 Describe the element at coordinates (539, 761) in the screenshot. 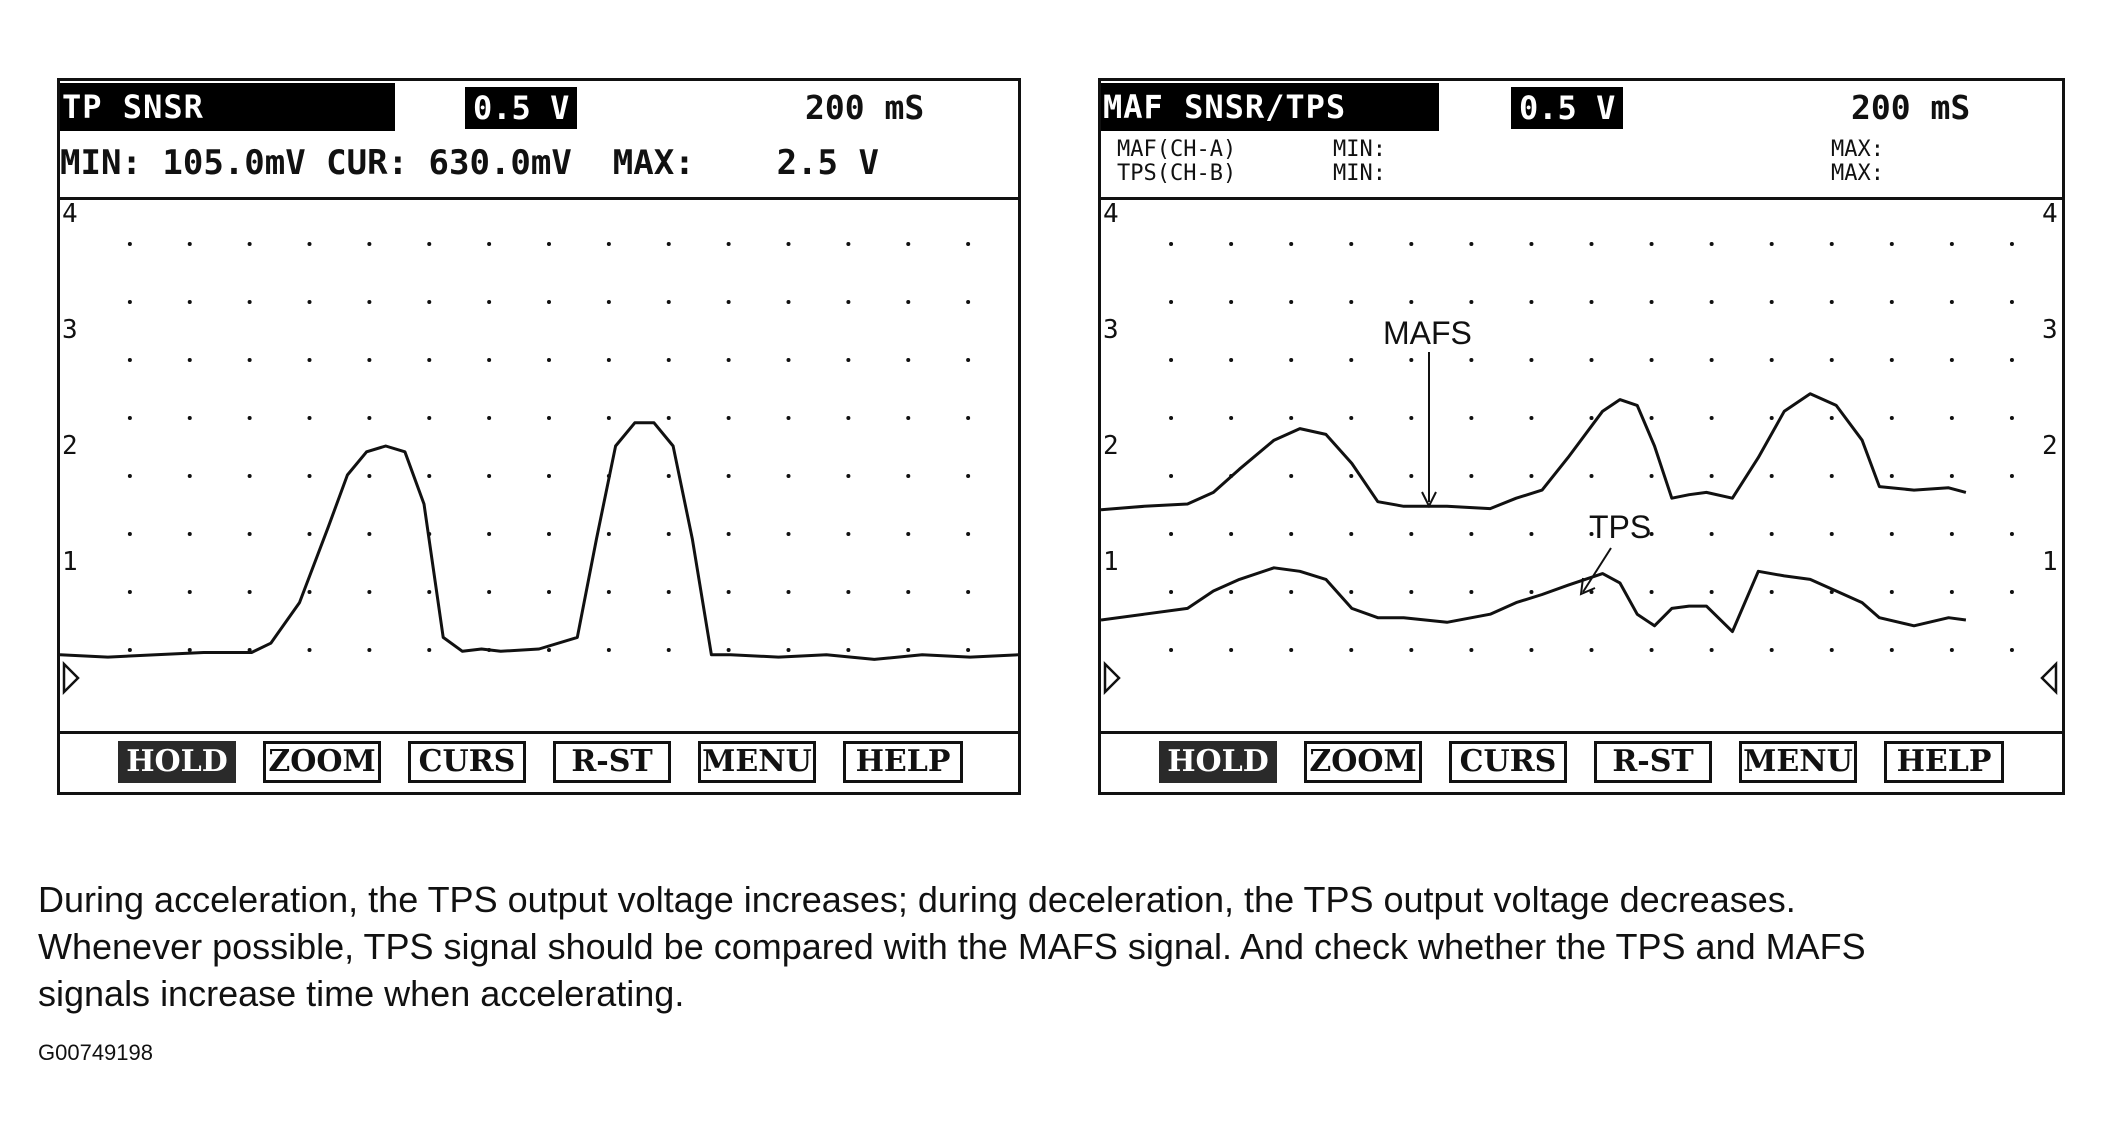

I see `button-bar: HOLD ZOOM CURS R-ST MENU HELP` at that location.